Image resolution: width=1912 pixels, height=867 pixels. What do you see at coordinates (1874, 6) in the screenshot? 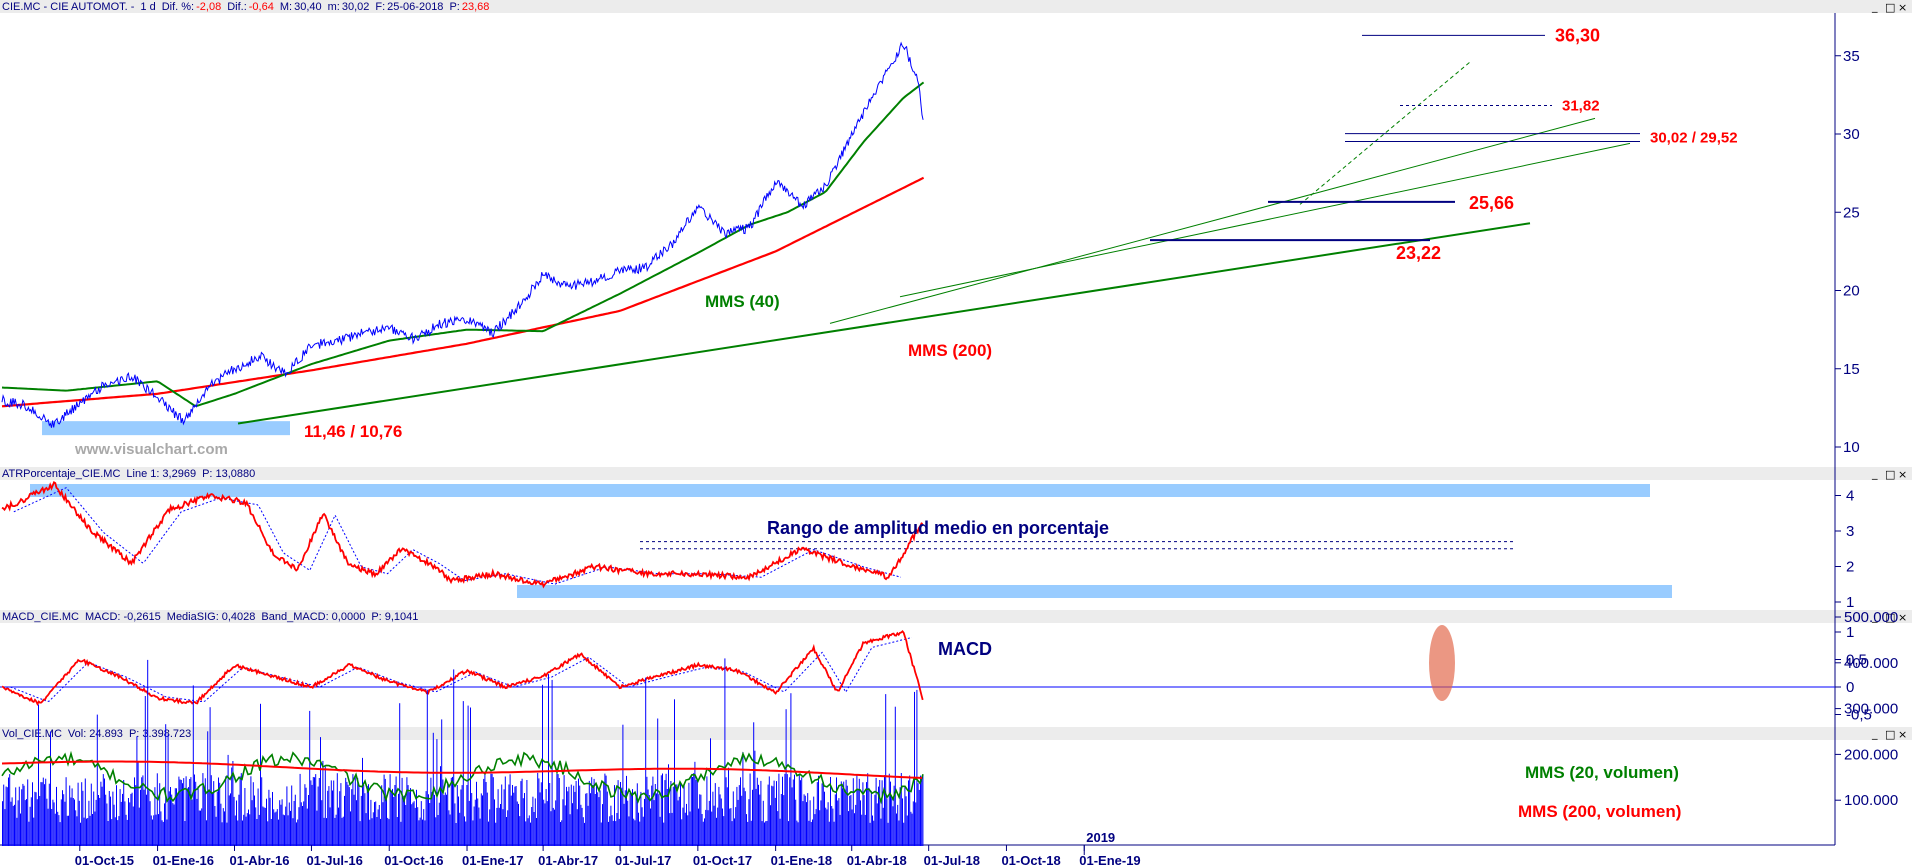
I see `minimize-icon: _` at bounding box center [1874, 6].